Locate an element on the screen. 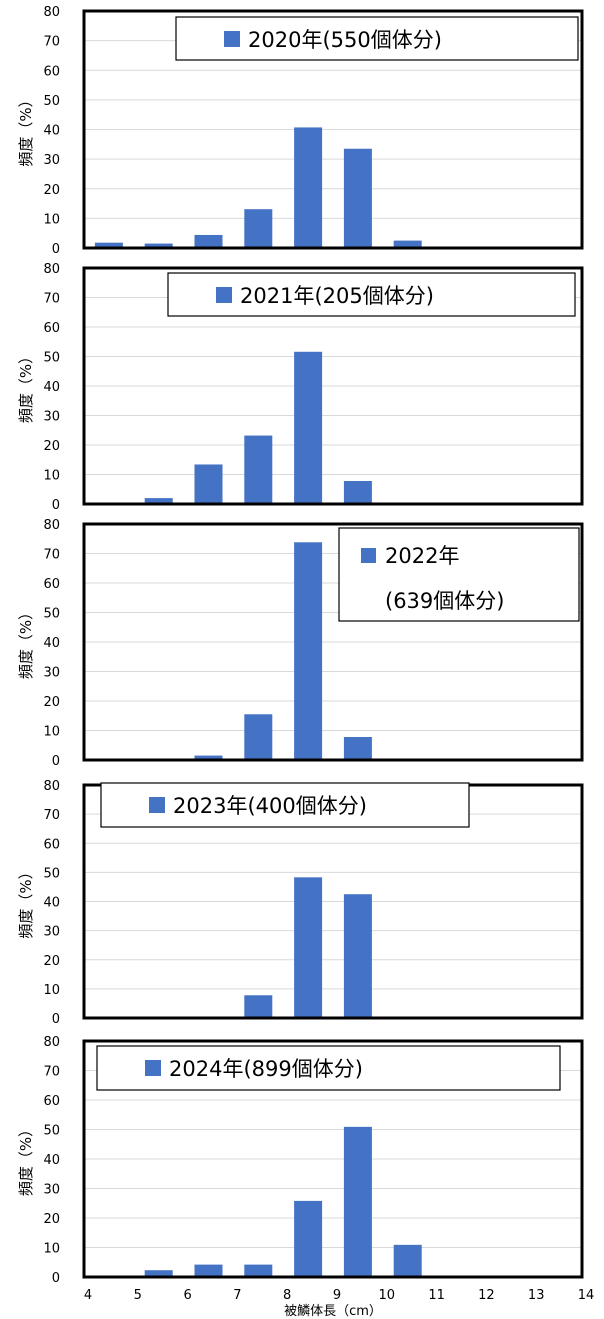 This screenshot has width=604, height=1319. legend: 2020年(550個体分) is located at coordinates (377, 38).